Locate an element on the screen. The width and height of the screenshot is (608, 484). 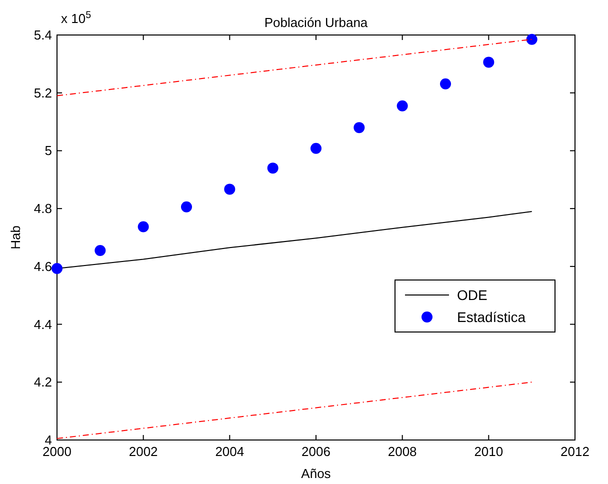
y-tick-label: 5.2 is located at coordinates (43, 92).